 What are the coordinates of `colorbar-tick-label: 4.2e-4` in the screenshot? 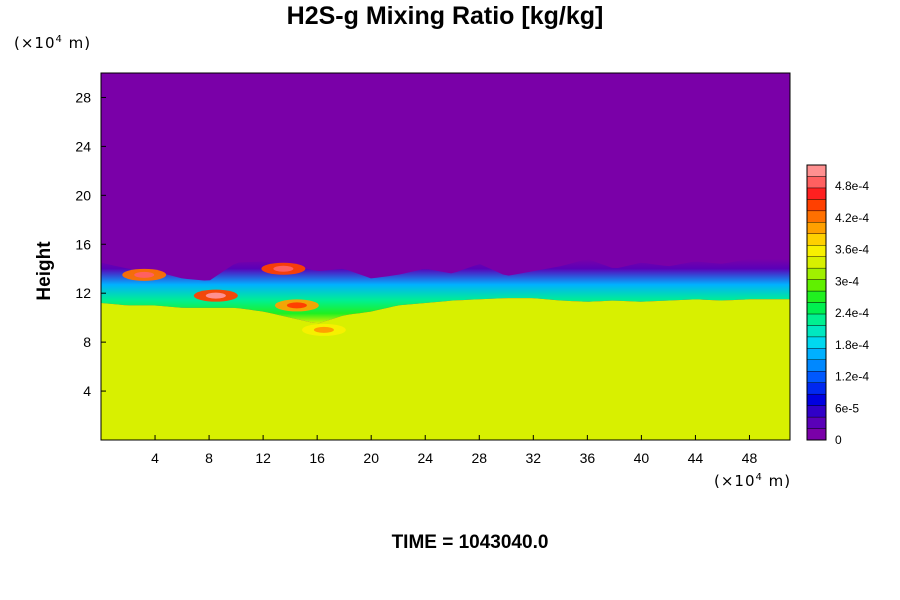 It's located at (852, 218).